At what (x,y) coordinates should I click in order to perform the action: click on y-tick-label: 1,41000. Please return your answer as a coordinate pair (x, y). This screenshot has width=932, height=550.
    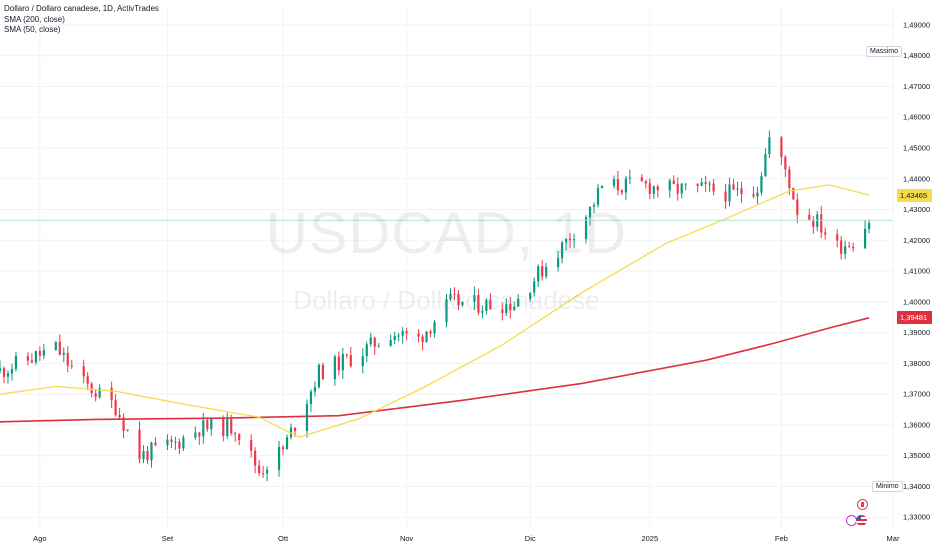
    Looking at the image, I should click on (916, 271).